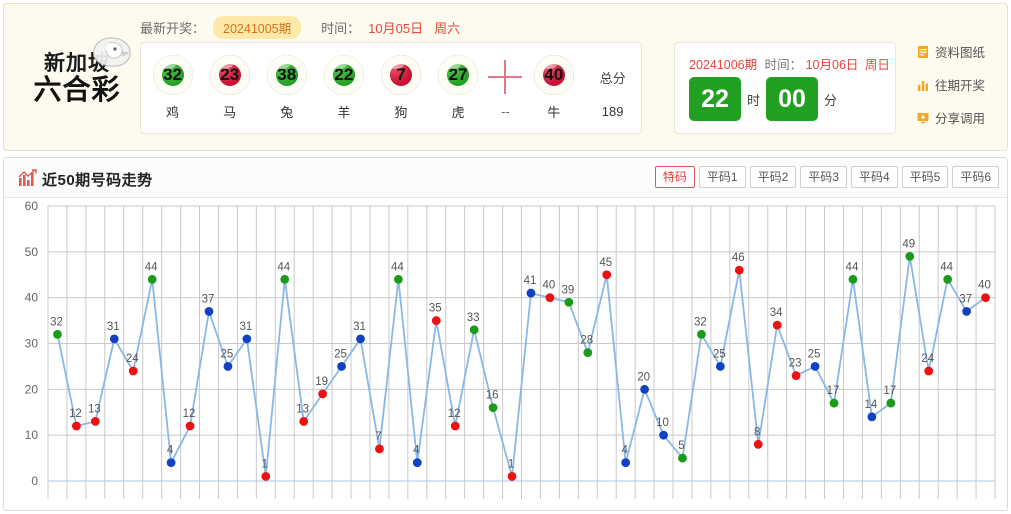 Image resolution: width=1011 pixels, height=514 pixels. I want to click on latest-draw-issue: 20241005期, so click(257, 27).